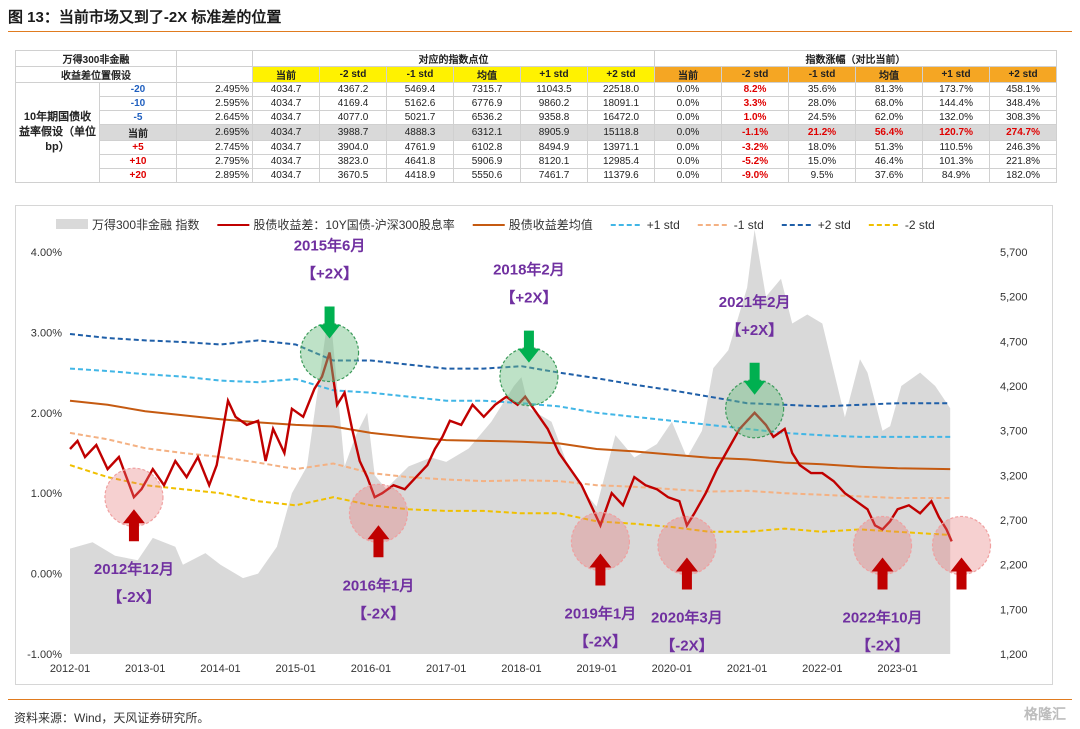 This screenshot has width=1080, height=729. What do you see at coordinates (672, 669) in the screenshot?
I see `x-tick-label: 2020-01` at bounding box center [672, 669].